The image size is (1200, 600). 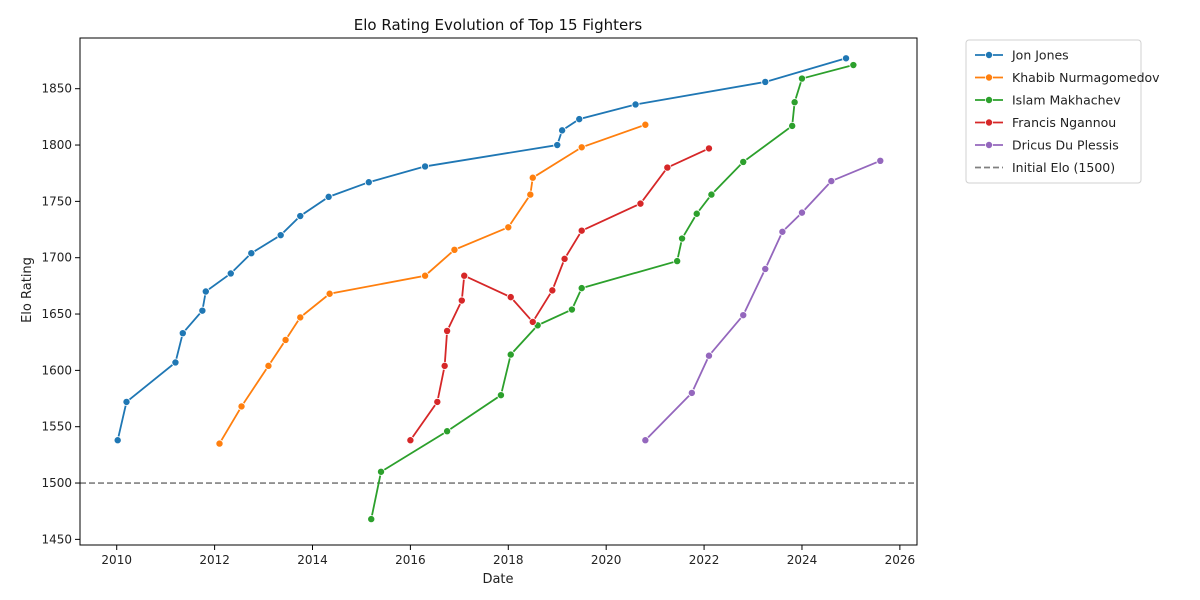 I want to click on y-tick-label: 1750, so click(x=56, y=201).